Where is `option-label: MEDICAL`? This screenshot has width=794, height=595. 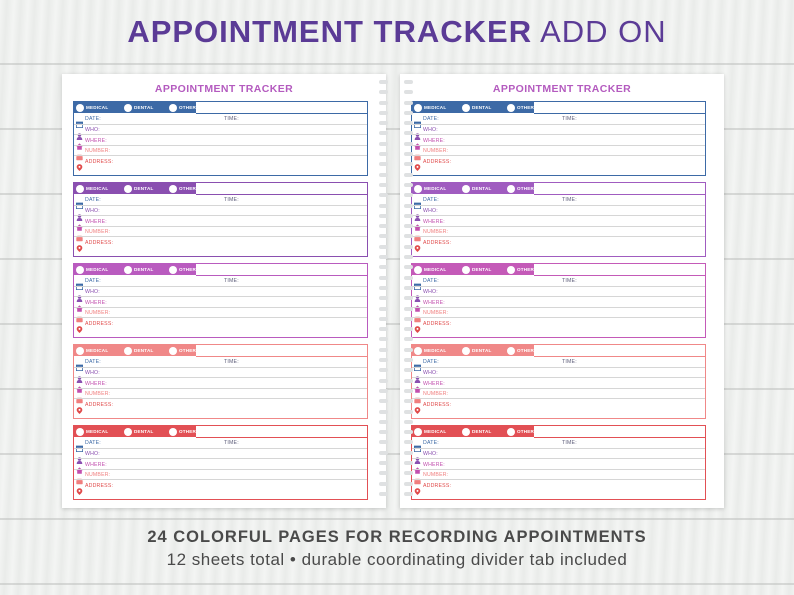
option-label: MEDICAL is located at coordinates (435, 188).